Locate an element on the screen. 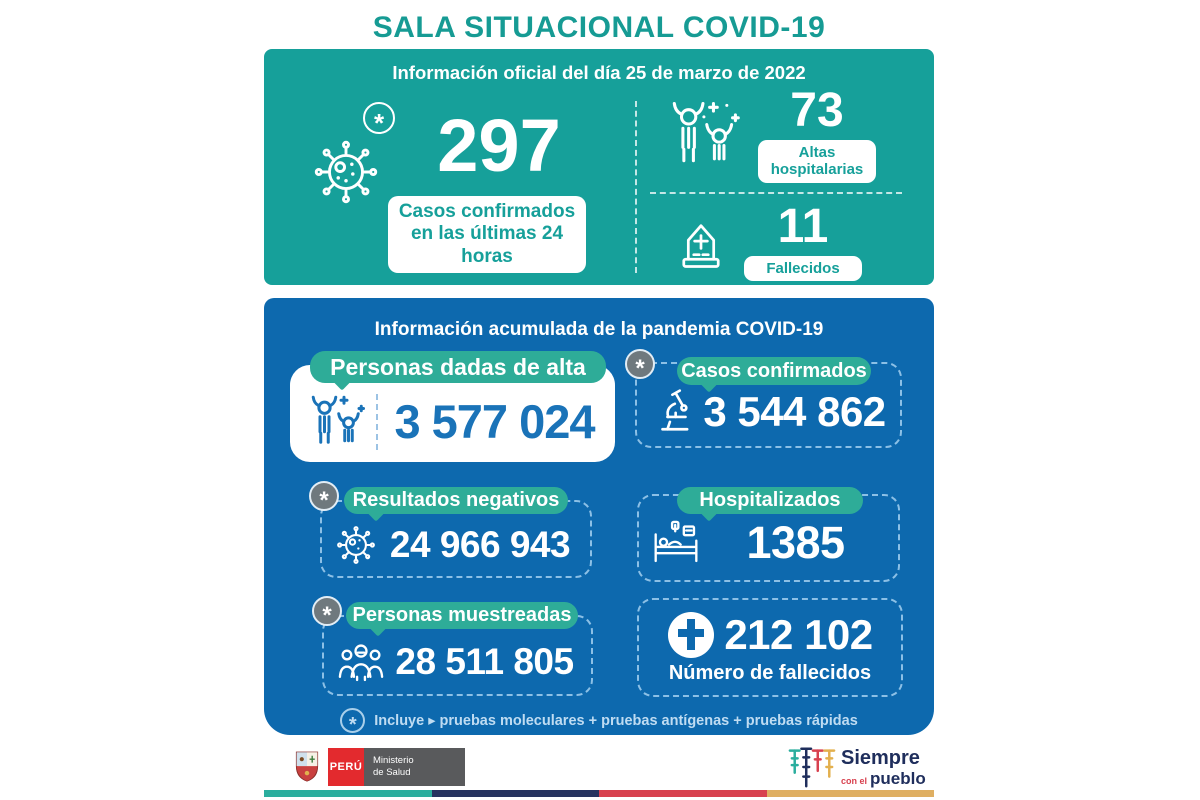 Image resolution: width=1200 pixels, height=800 pixels. discharges-row: 73 Altas hospitalarias is located at coordinates (790, 135).